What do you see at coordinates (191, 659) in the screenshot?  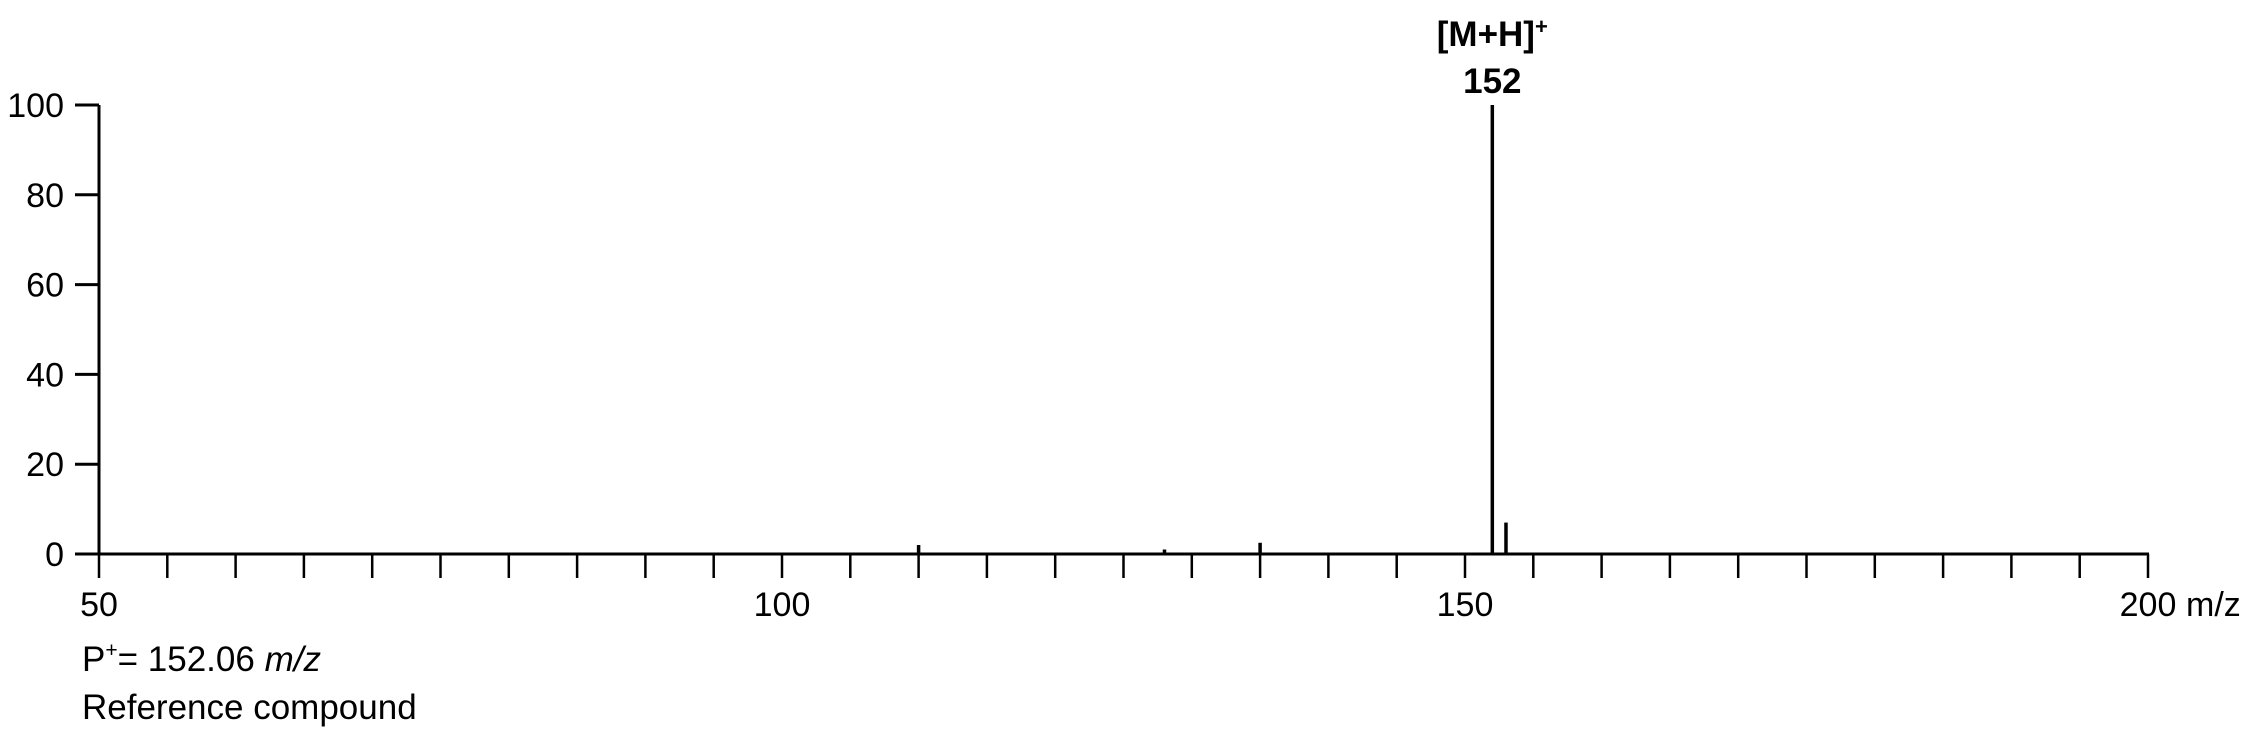 I see `precursor-value: = 152.06` at bounding box center [191, 659].